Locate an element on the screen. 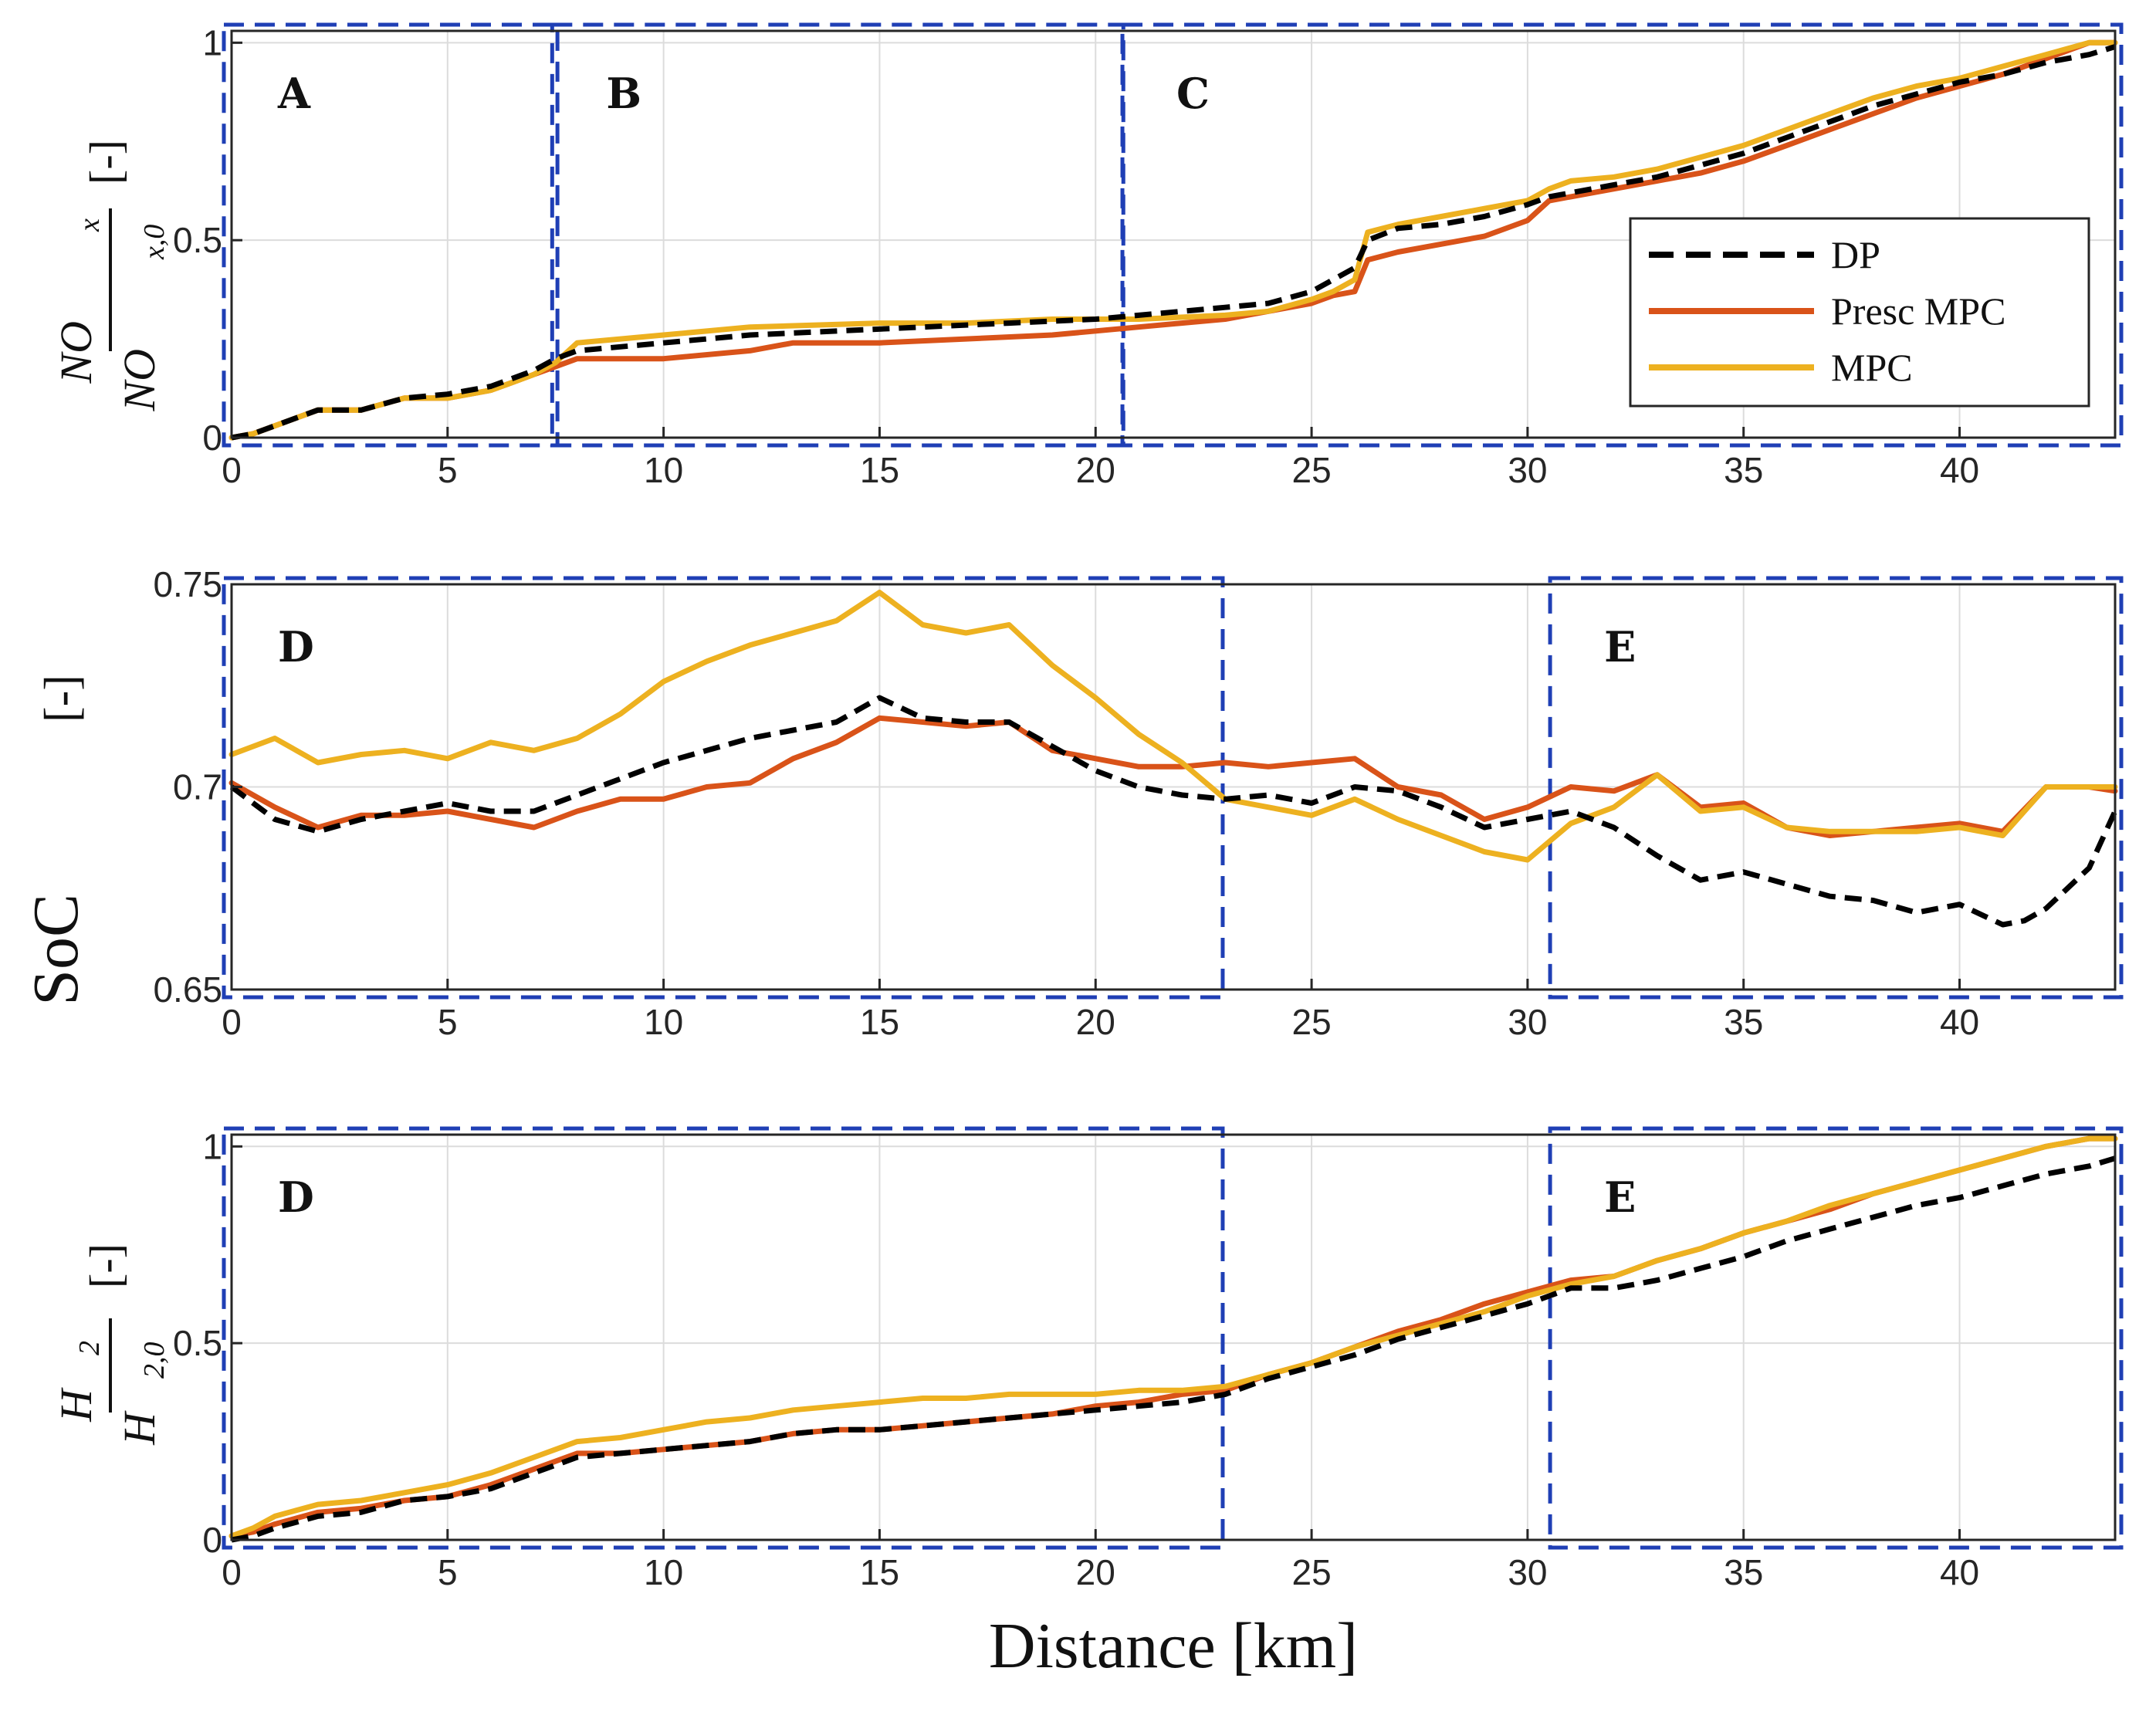 This screenshot has width=2156, height=1712. nox-x-tick-label: 0 is located at coordinates (232, 470).